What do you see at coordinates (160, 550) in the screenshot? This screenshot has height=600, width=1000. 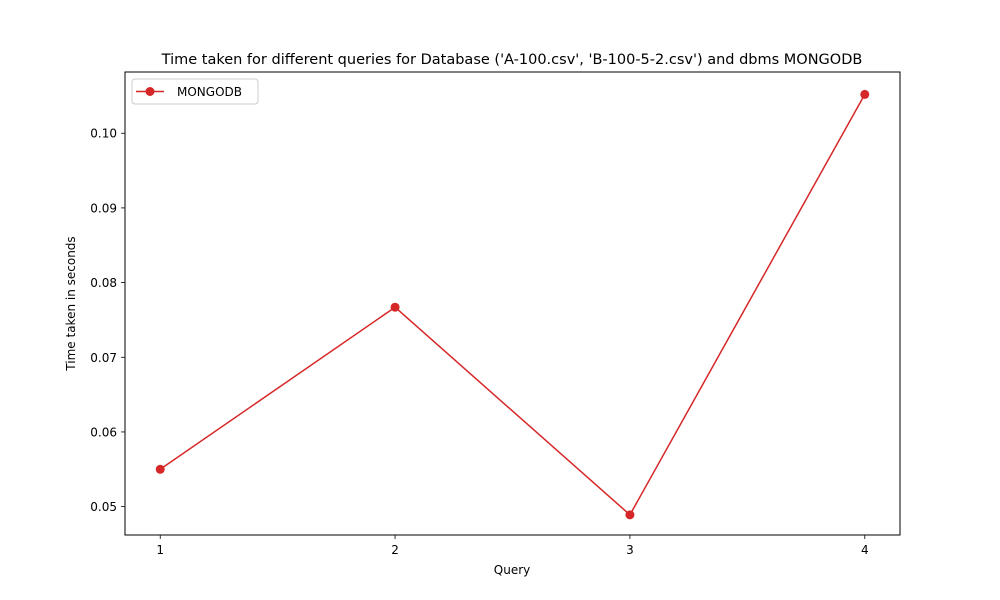 I see `x-tick-label: 1` at bounding box center [160, 550].